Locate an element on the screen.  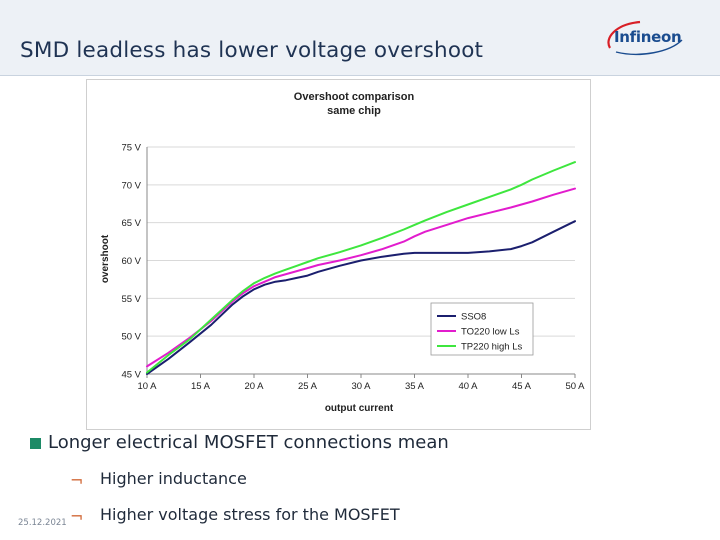
footer-date: 25.12.2021 is located at coordinates (42, 523).